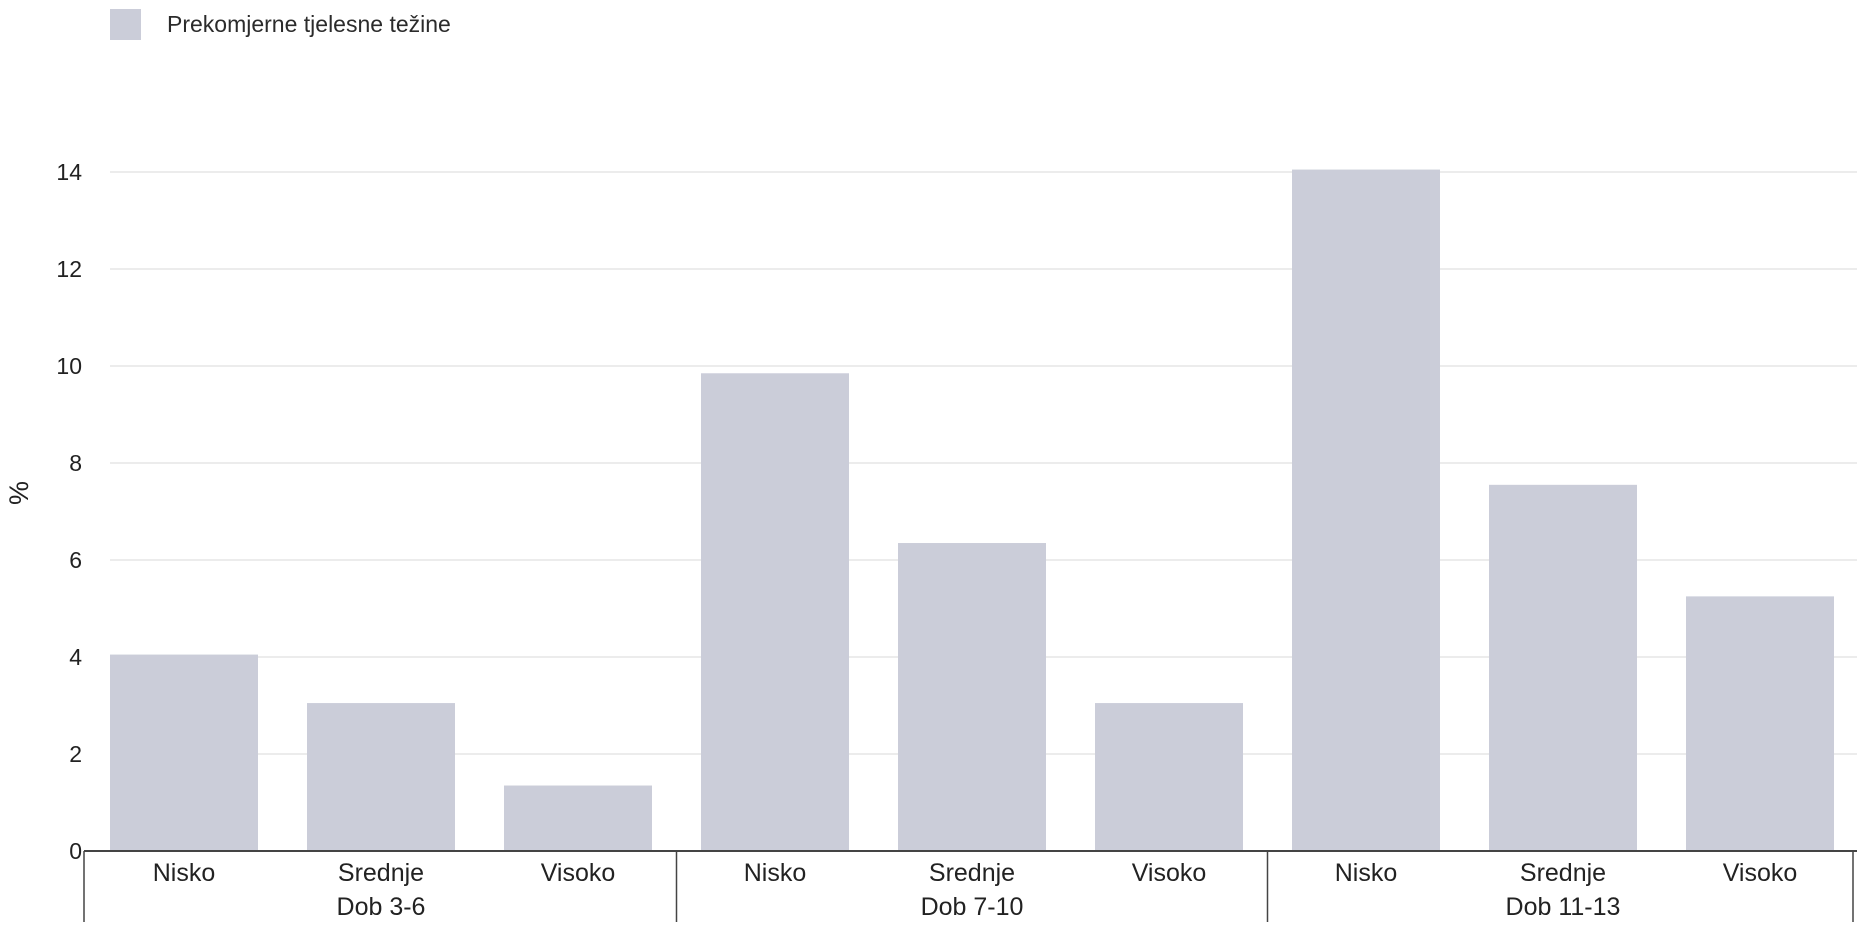 The width and height of the screenshot is (1857, 930). I want to click on x-group-label: Dob 7-10, so click(972, 907).